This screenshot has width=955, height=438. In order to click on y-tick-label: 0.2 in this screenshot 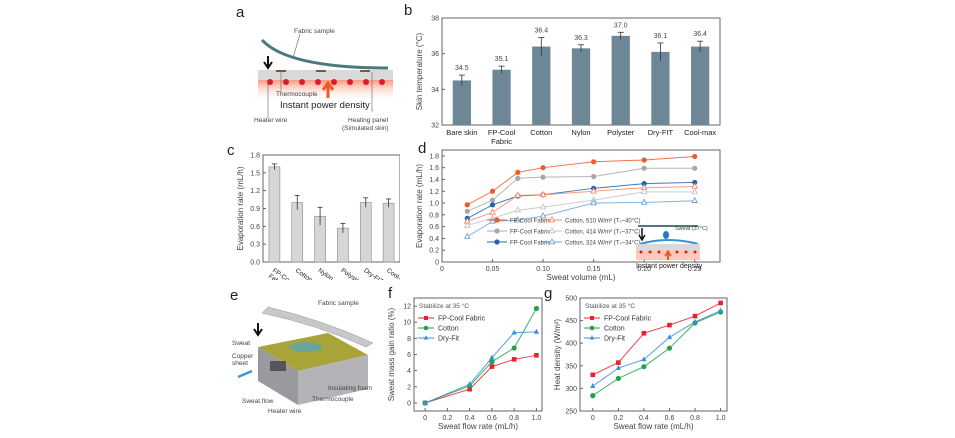, I will do `click(434, 251)`.